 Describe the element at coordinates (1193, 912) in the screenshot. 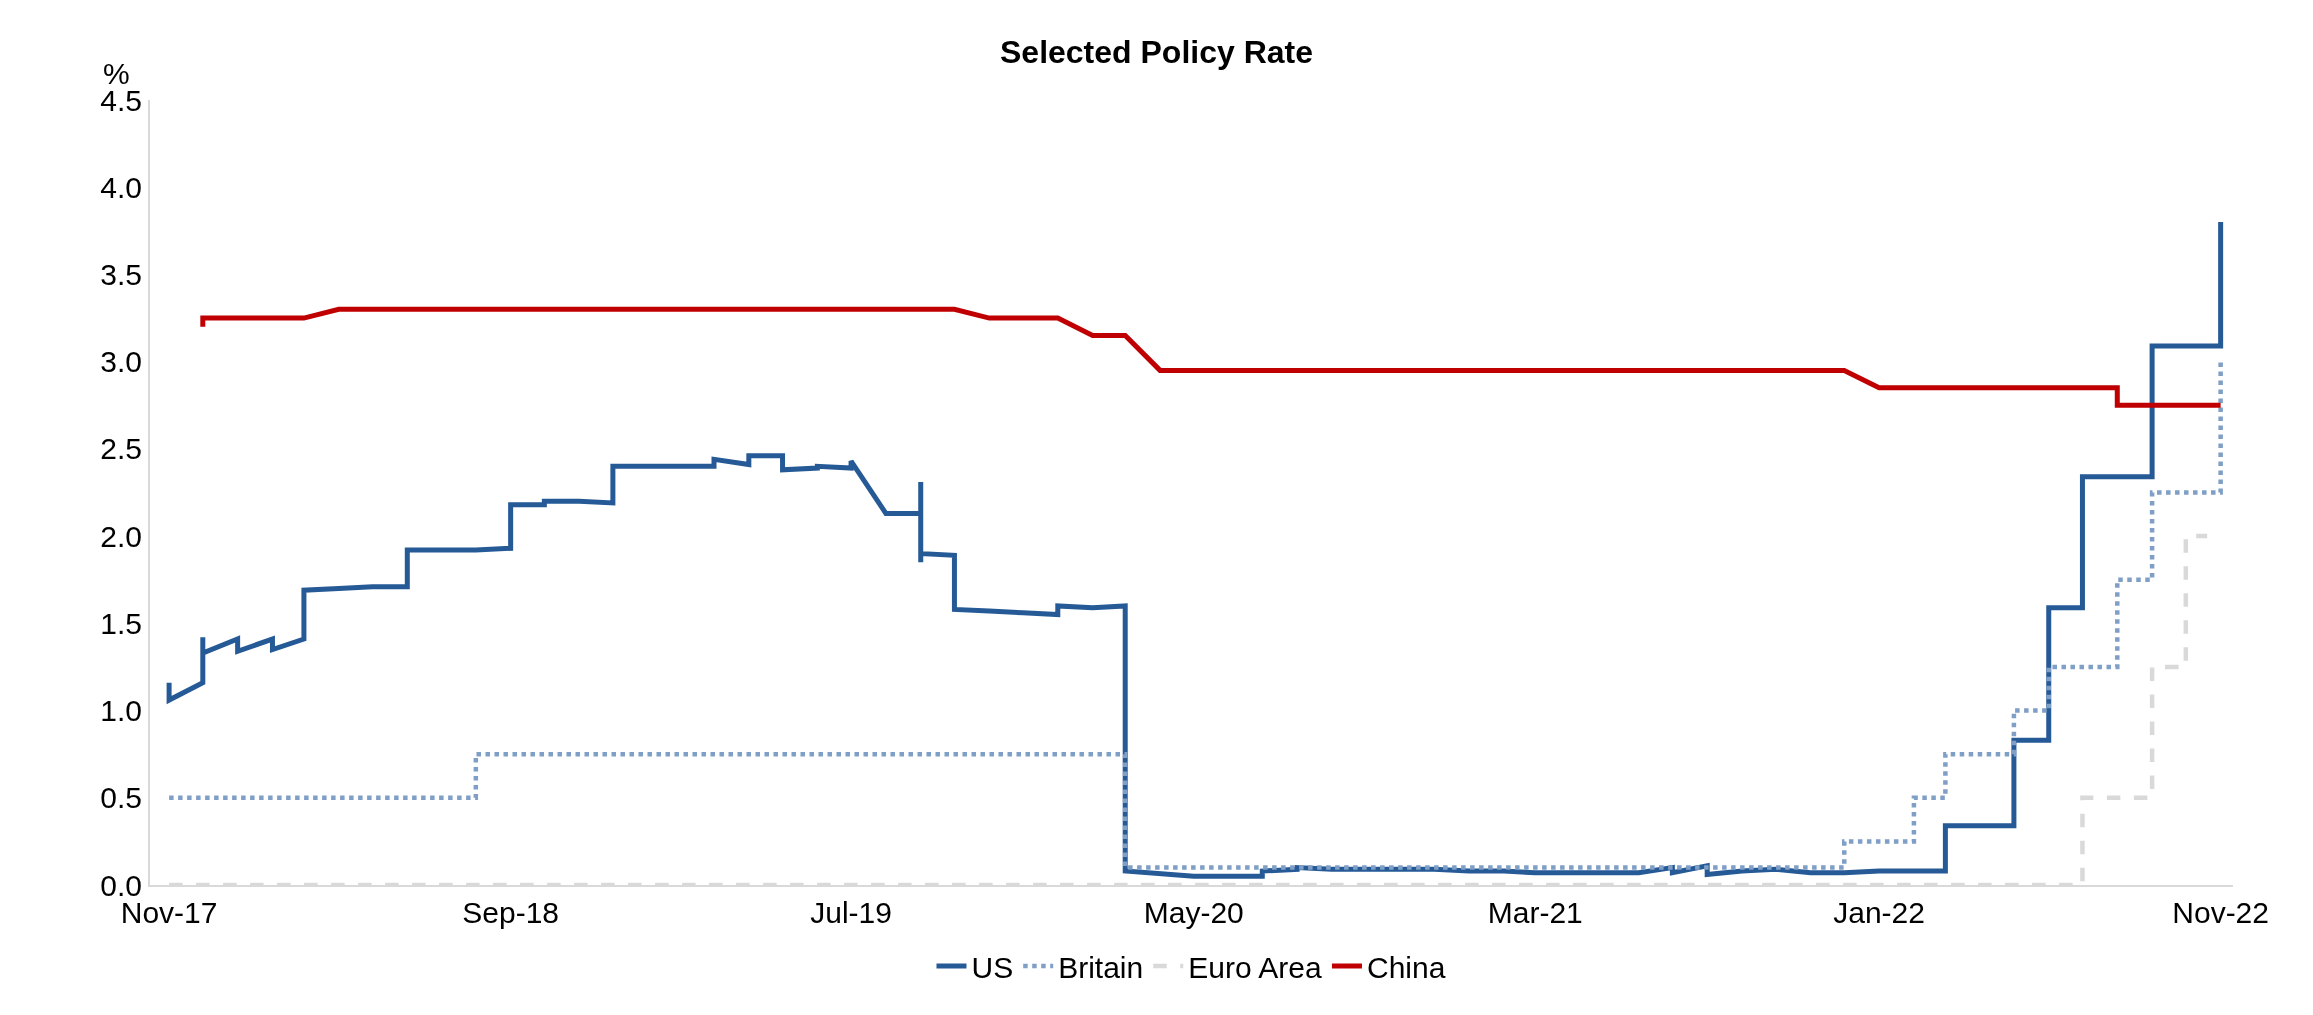

I see `x-tick-label: May-20` at that location.